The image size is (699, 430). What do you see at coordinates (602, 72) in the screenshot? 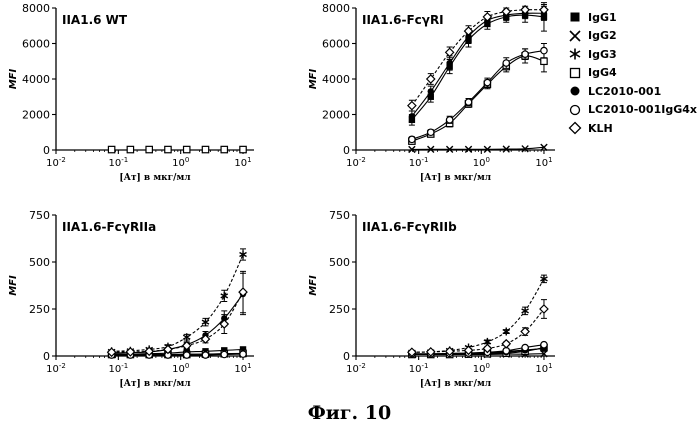
I see `legend-label: IgG4` at bounding box center [602, 72].